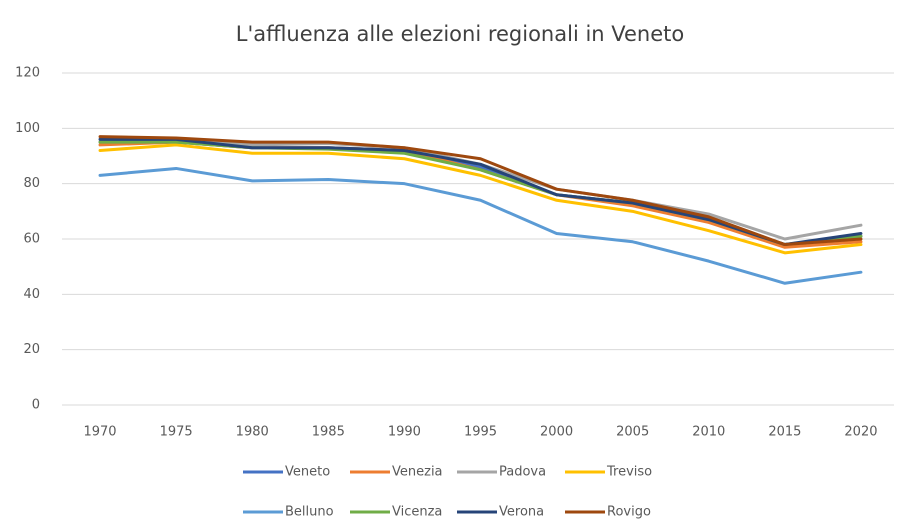  What do you see at coordinates (99, 432) in the screenshot?
I see `x-tick-label: 1970` at bounding box center [99, 432].